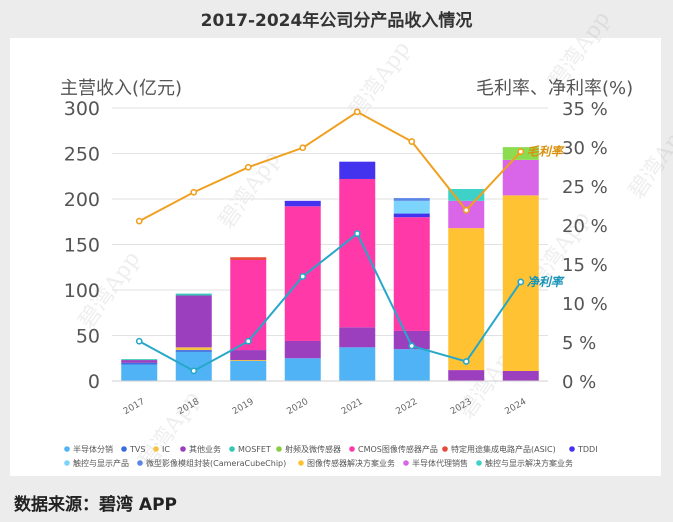 The image size is (673, 522). Describe the element at coordinates (406, 407) in the screenshot. I see `x-tick-label: 2022` at that location.